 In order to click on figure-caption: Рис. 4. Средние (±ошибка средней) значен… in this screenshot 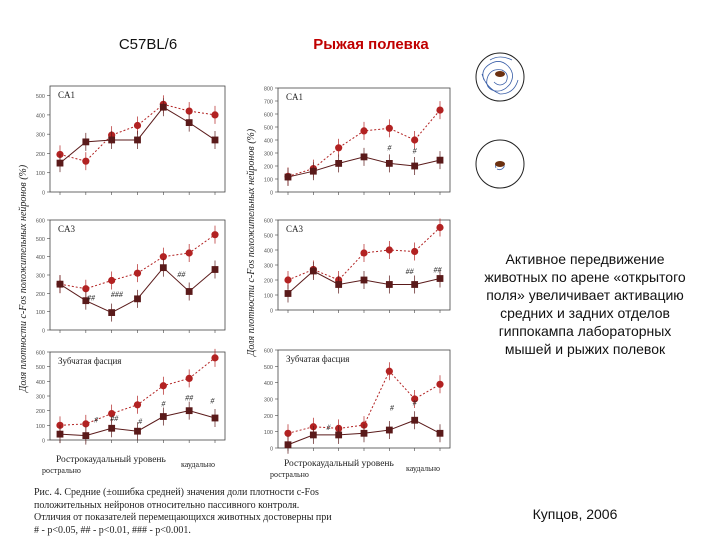, I will do `click(239, 512)`.